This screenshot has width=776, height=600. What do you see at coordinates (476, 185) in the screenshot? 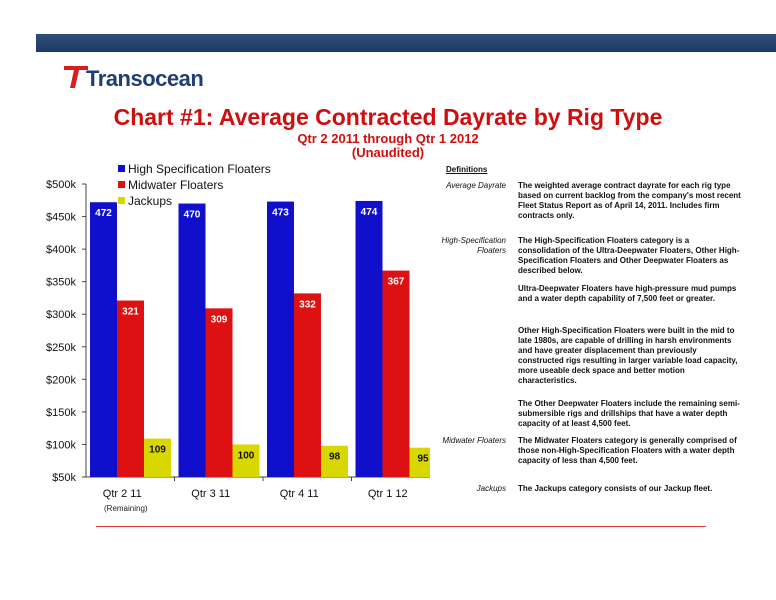
I see `definition-term: Average Dayrate` at bounding box center [476, 185].